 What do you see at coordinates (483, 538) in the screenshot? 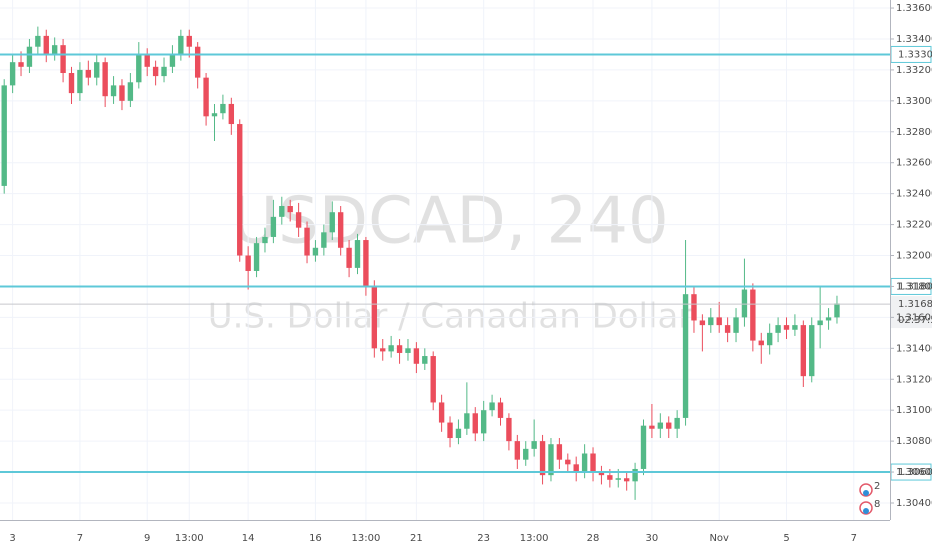
I see `x-tick-label: 23` at bounding box center [483, 538].